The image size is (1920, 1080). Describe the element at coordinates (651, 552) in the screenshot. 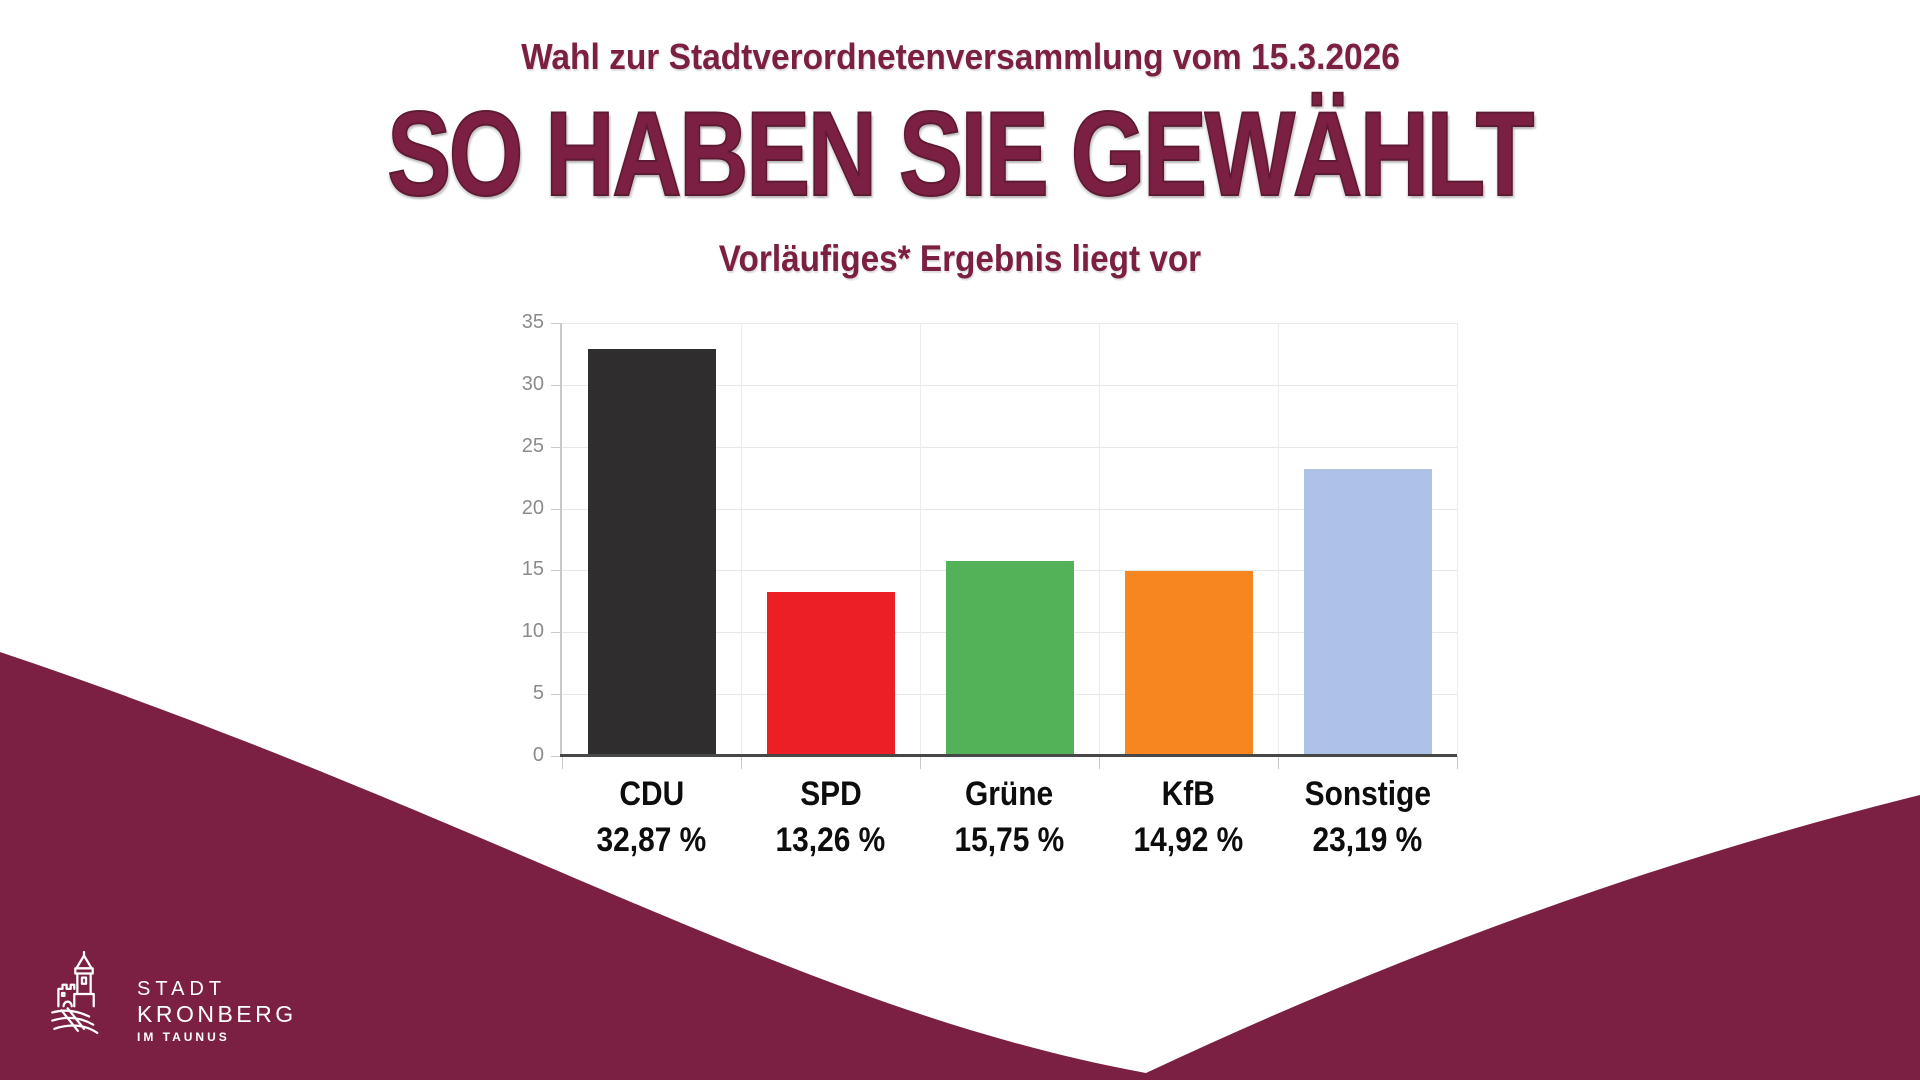

I see `bar-CDU` at that location.